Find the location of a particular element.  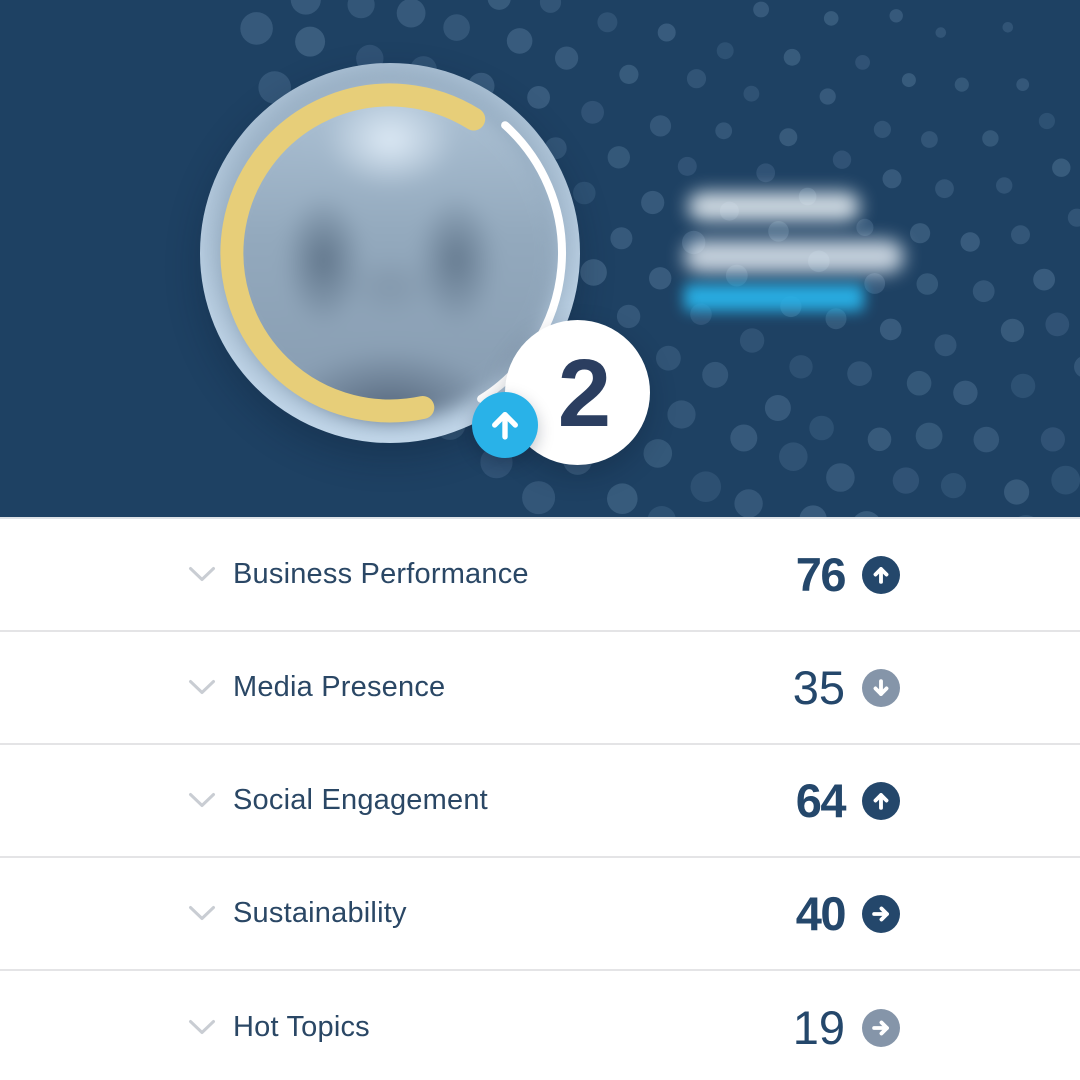

rank-trend-badge is located at coordinates (505, 425).